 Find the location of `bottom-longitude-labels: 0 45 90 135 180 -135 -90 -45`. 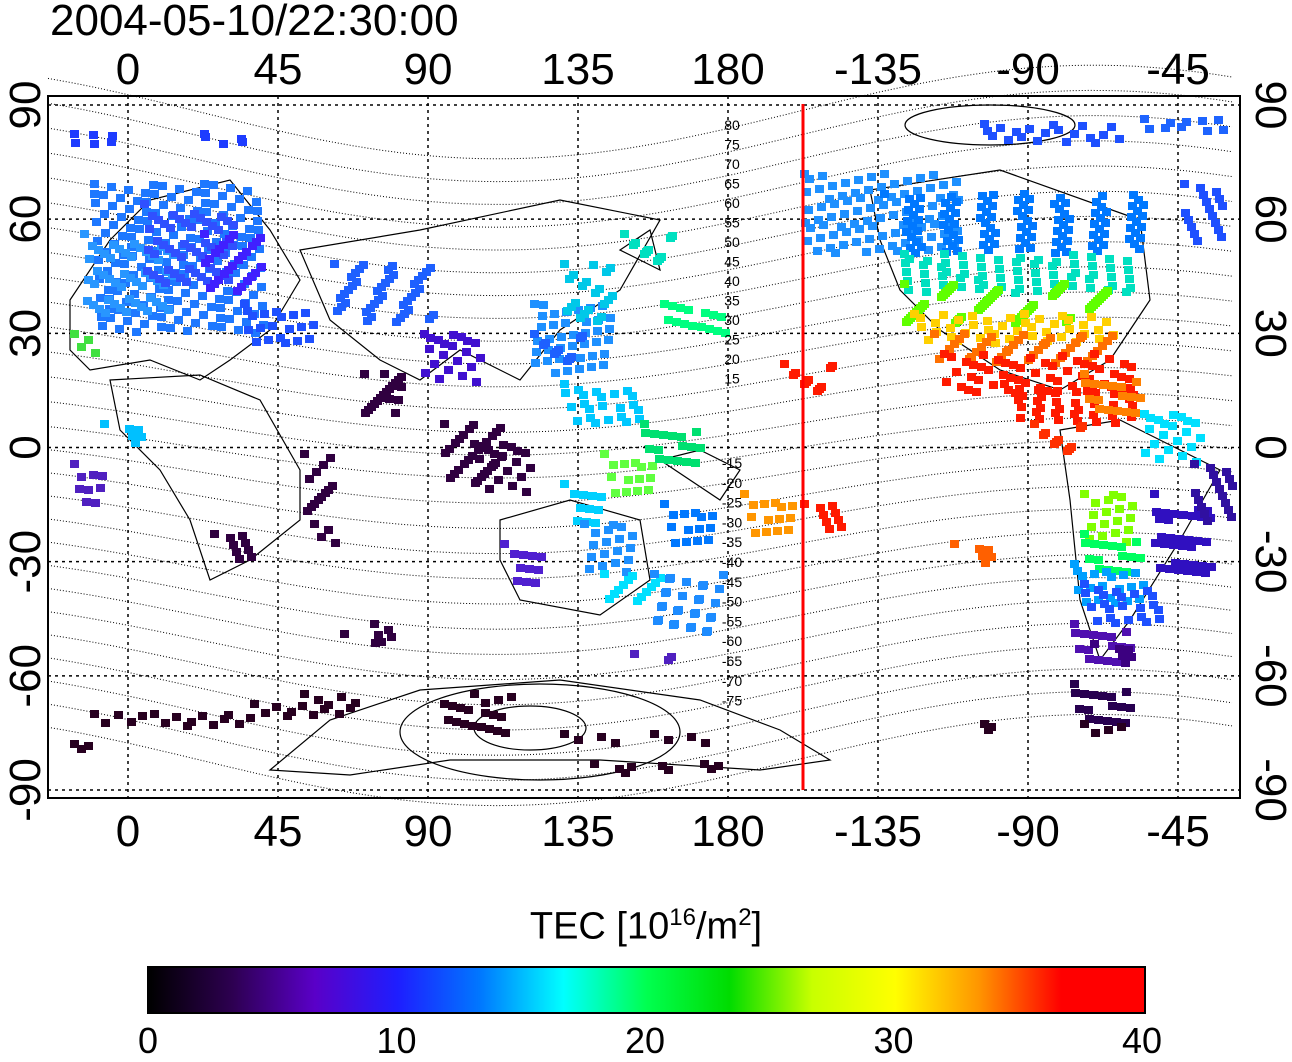

bottom-longitude-labels: 0 45 90 135 180 -135 -90 -45 is located at coordinates (663, 831).